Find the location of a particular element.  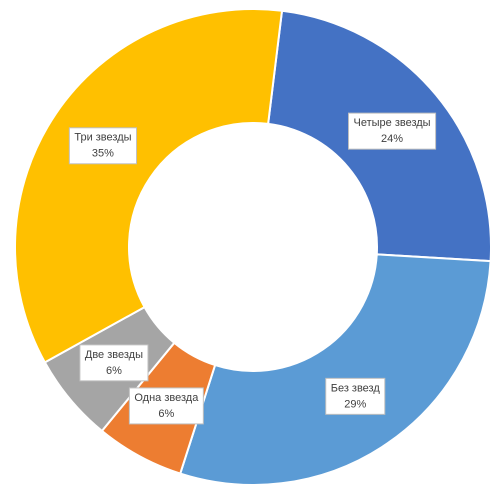

data-label-value: 29% is located at coordinates (355, 404).